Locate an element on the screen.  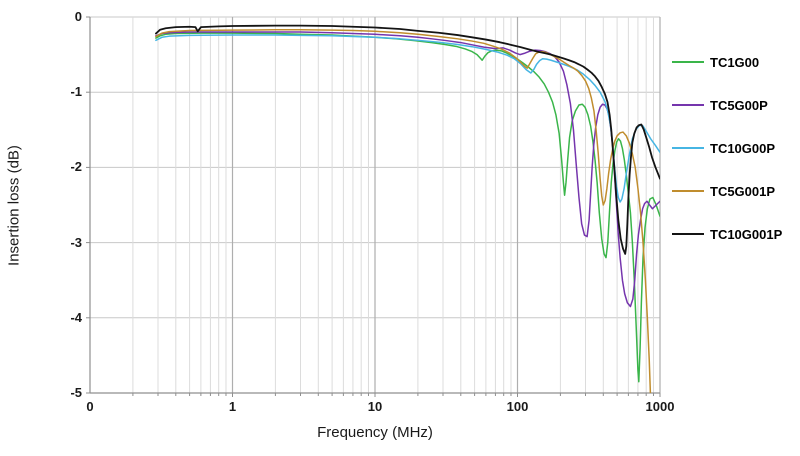
x-tick-label: 1000 is located at coordinates (660, 406).